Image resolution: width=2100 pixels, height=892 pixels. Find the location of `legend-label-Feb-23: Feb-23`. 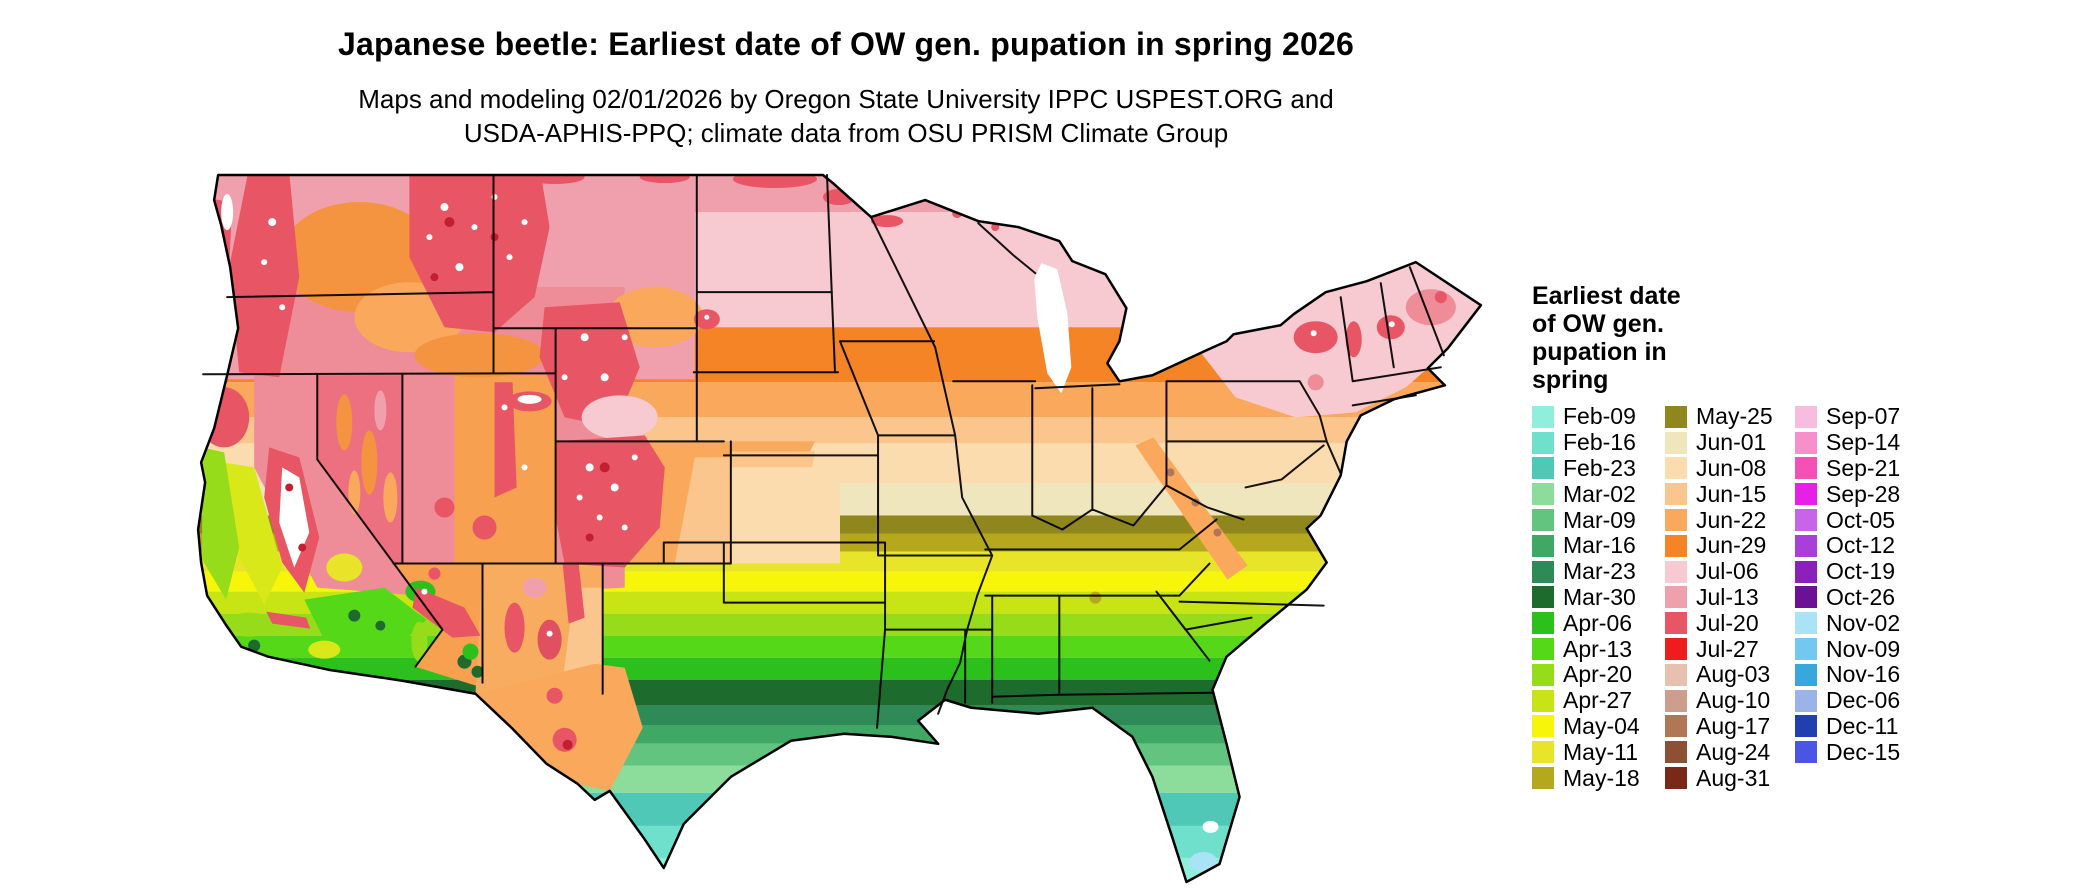

legend-label-Feb-23: Feb-23 is located at coordinates (1599, 468).